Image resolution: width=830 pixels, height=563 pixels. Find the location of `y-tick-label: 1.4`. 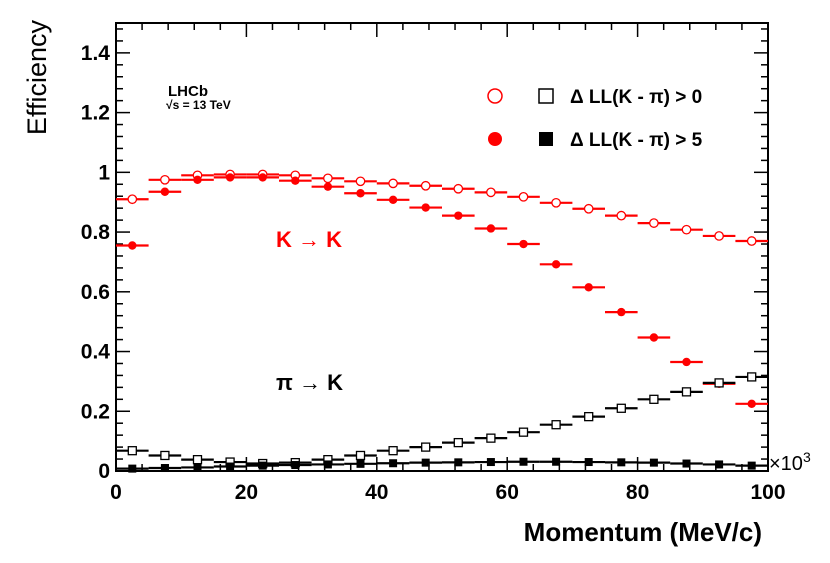

y-tick-label: 1.4 is located at coordinates (96, 53).